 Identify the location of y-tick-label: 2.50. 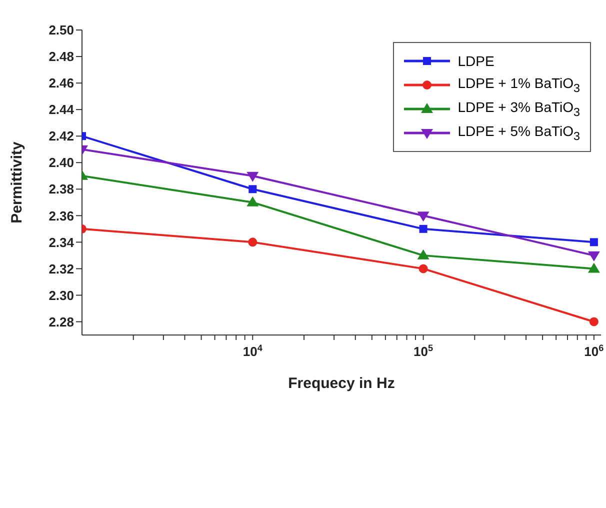
(61, 30).